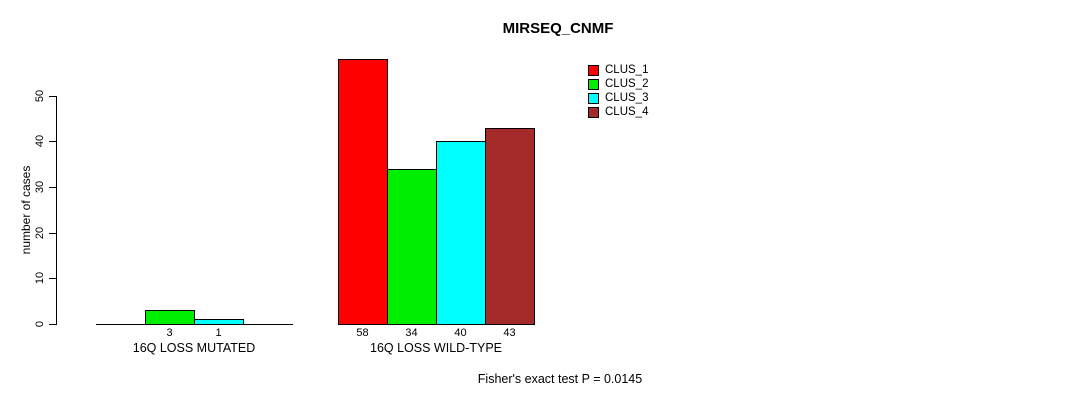 The width and height of the screenshot is (1090, 400). Describe the element at coordinates (26, 210) in the screenshot. I see `y-axis-label: number of cases` at that location.